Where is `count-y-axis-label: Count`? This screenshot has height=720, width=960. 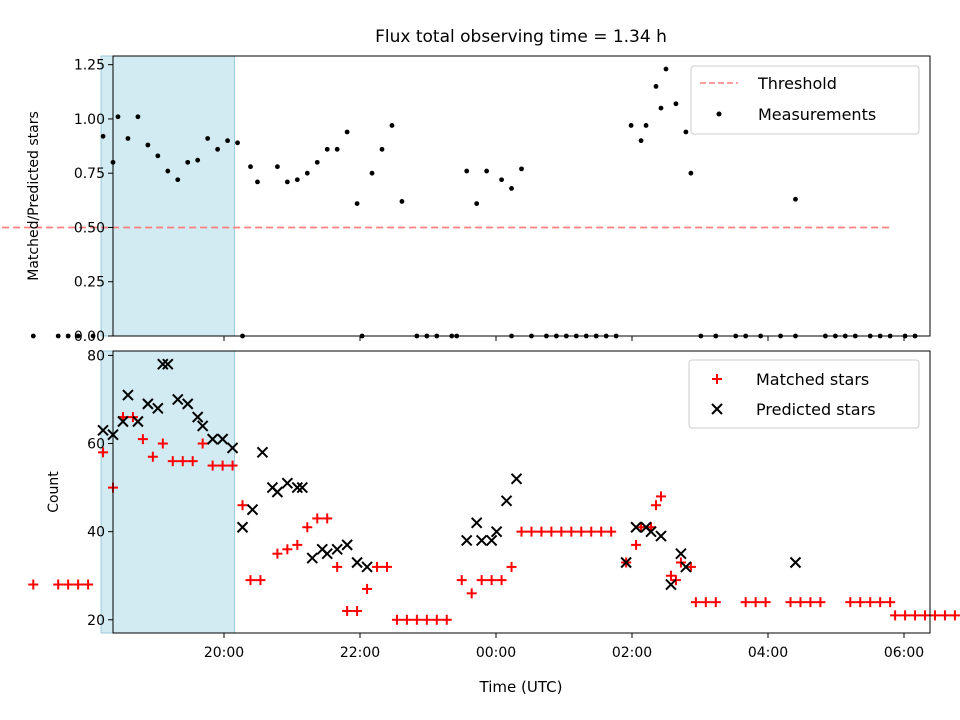
count-y-axis-label: Count is located at coordinates (54, 492).